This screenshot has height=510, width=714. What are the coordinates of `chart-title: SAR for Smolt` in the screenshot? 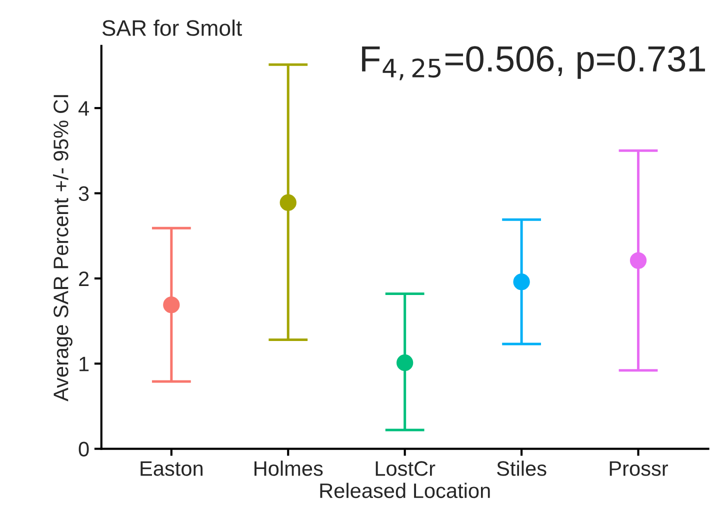 It's located at (172, 28).